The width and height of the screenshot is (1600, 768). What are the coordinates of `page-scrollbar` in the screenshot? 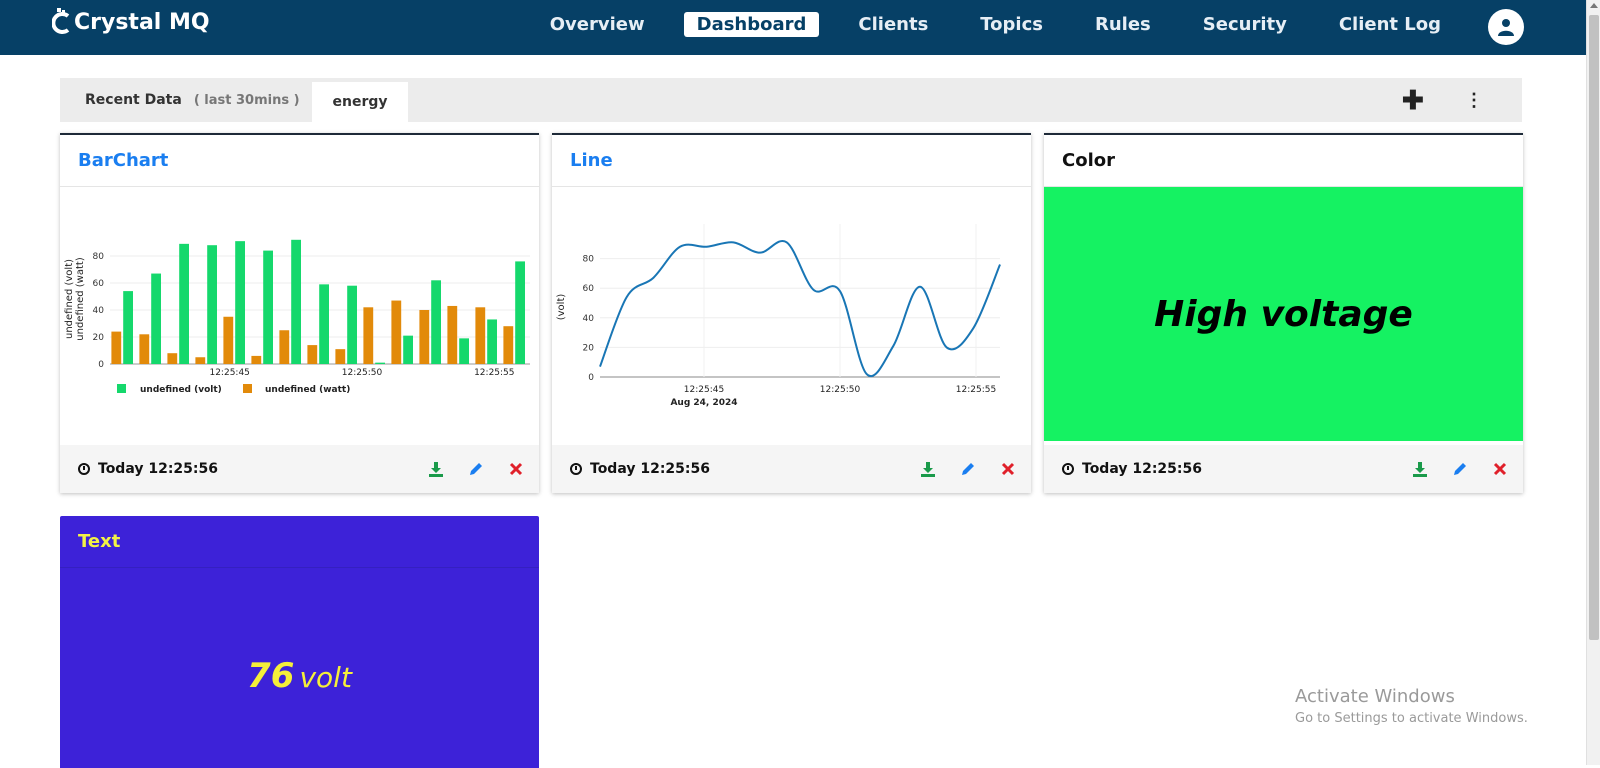 It's located at (1593, 382).